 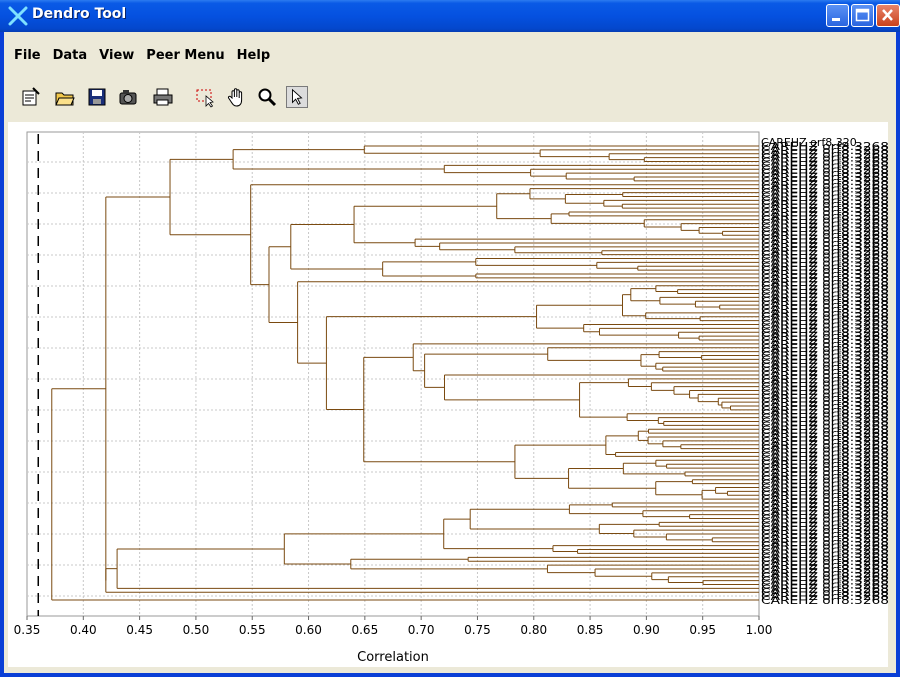 What do you see at coordinates (759, 630) in the screenshot?
I see `x-tick-label: 1.00` at bounding box center [759, 630].